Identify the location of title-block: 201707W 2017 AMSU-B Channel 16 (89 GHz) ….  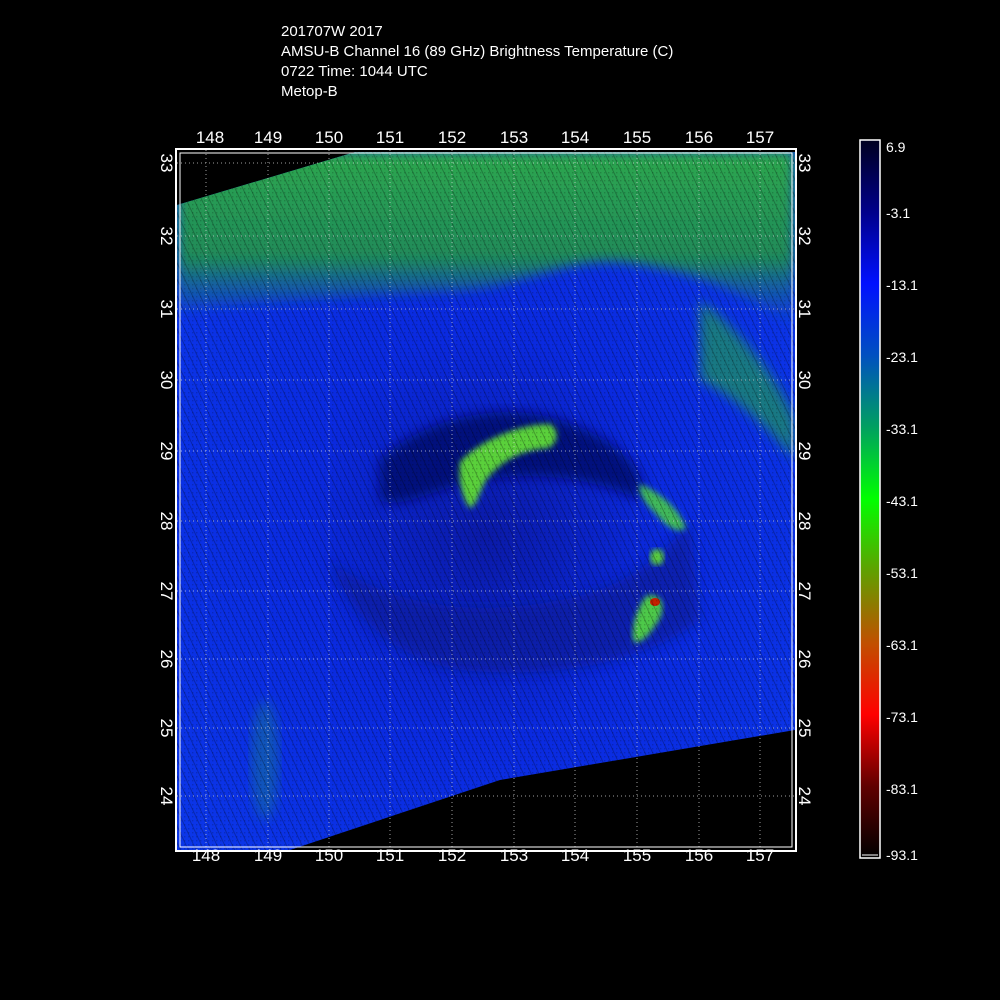
(477, 62).